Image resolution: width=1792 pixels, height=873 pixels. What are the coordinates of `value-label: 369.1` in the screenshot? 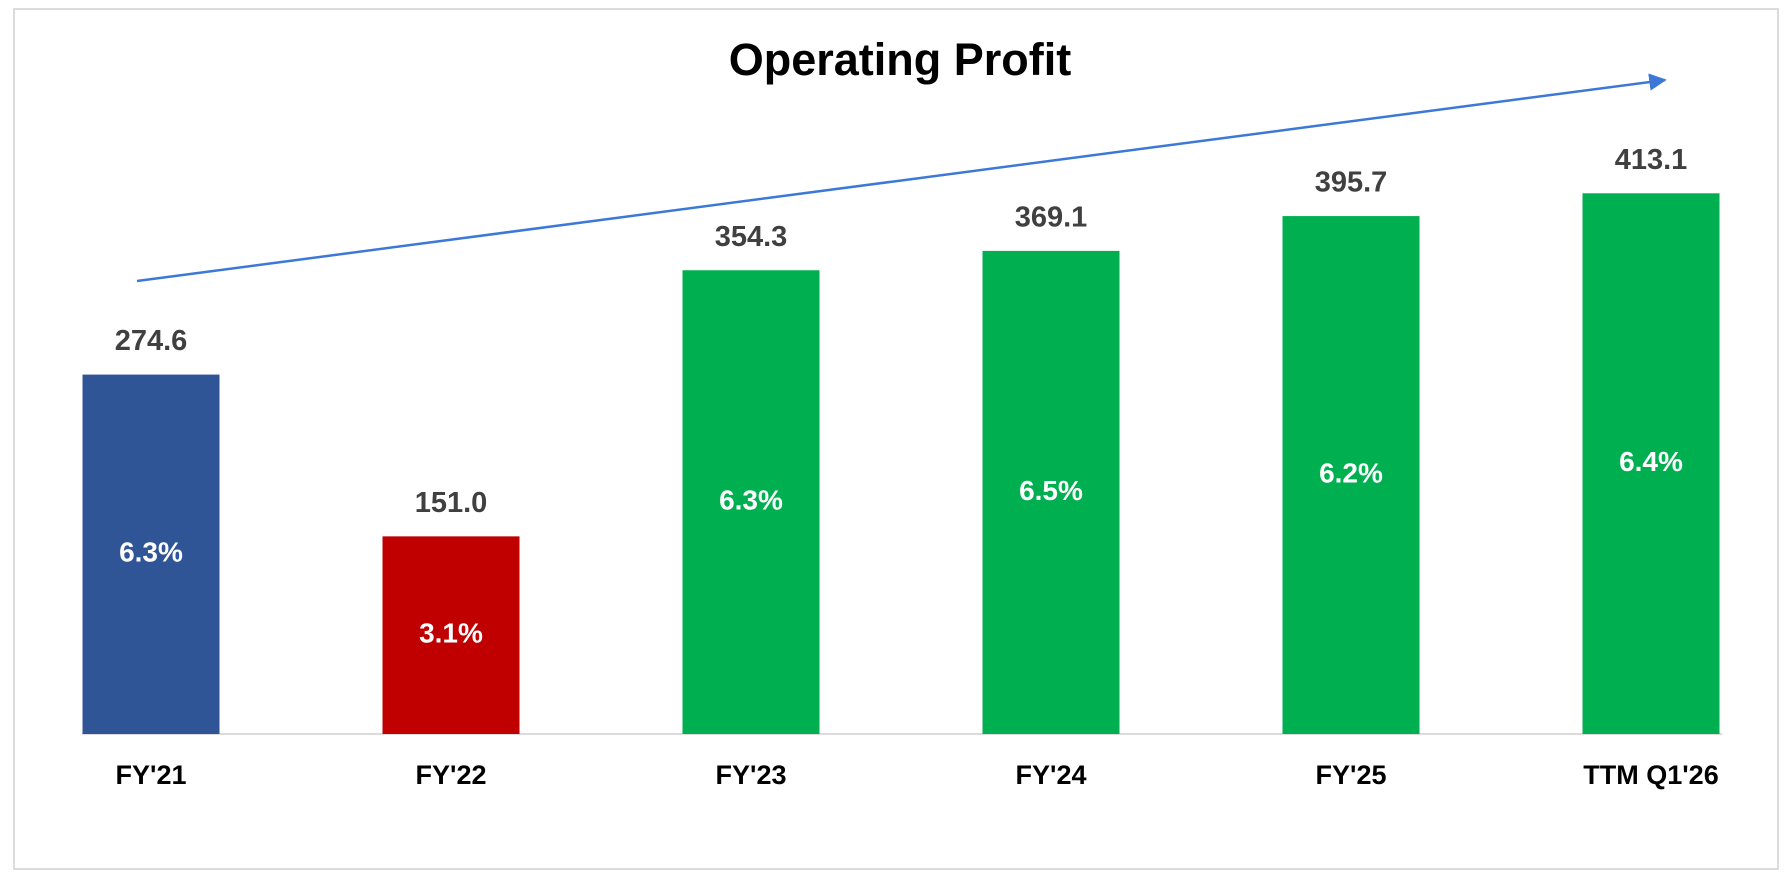 It's located at (1051, 218).